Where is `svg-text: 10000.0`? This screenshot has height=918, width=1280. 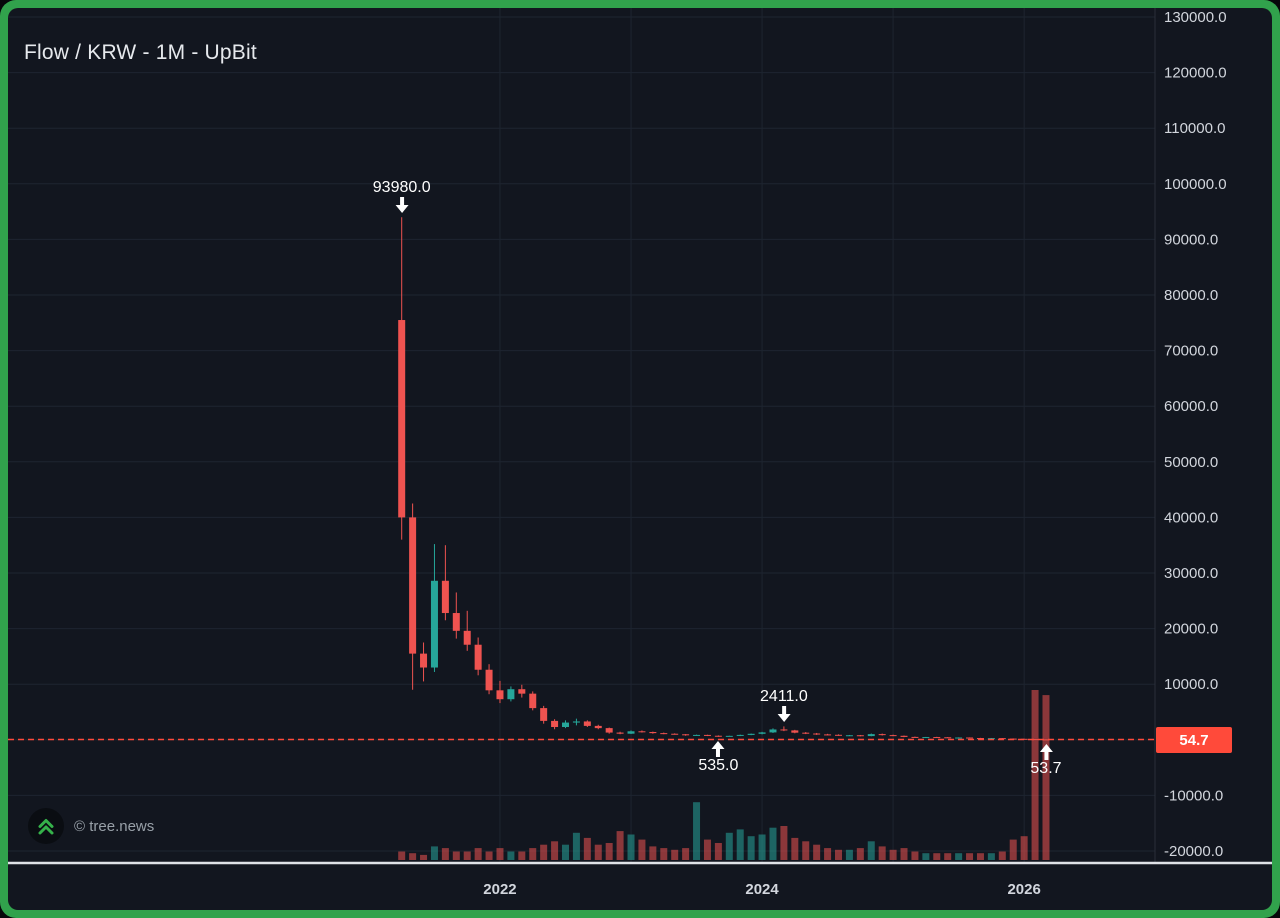 svg-text: 10000.0 is located at coordinates (1191, 684).